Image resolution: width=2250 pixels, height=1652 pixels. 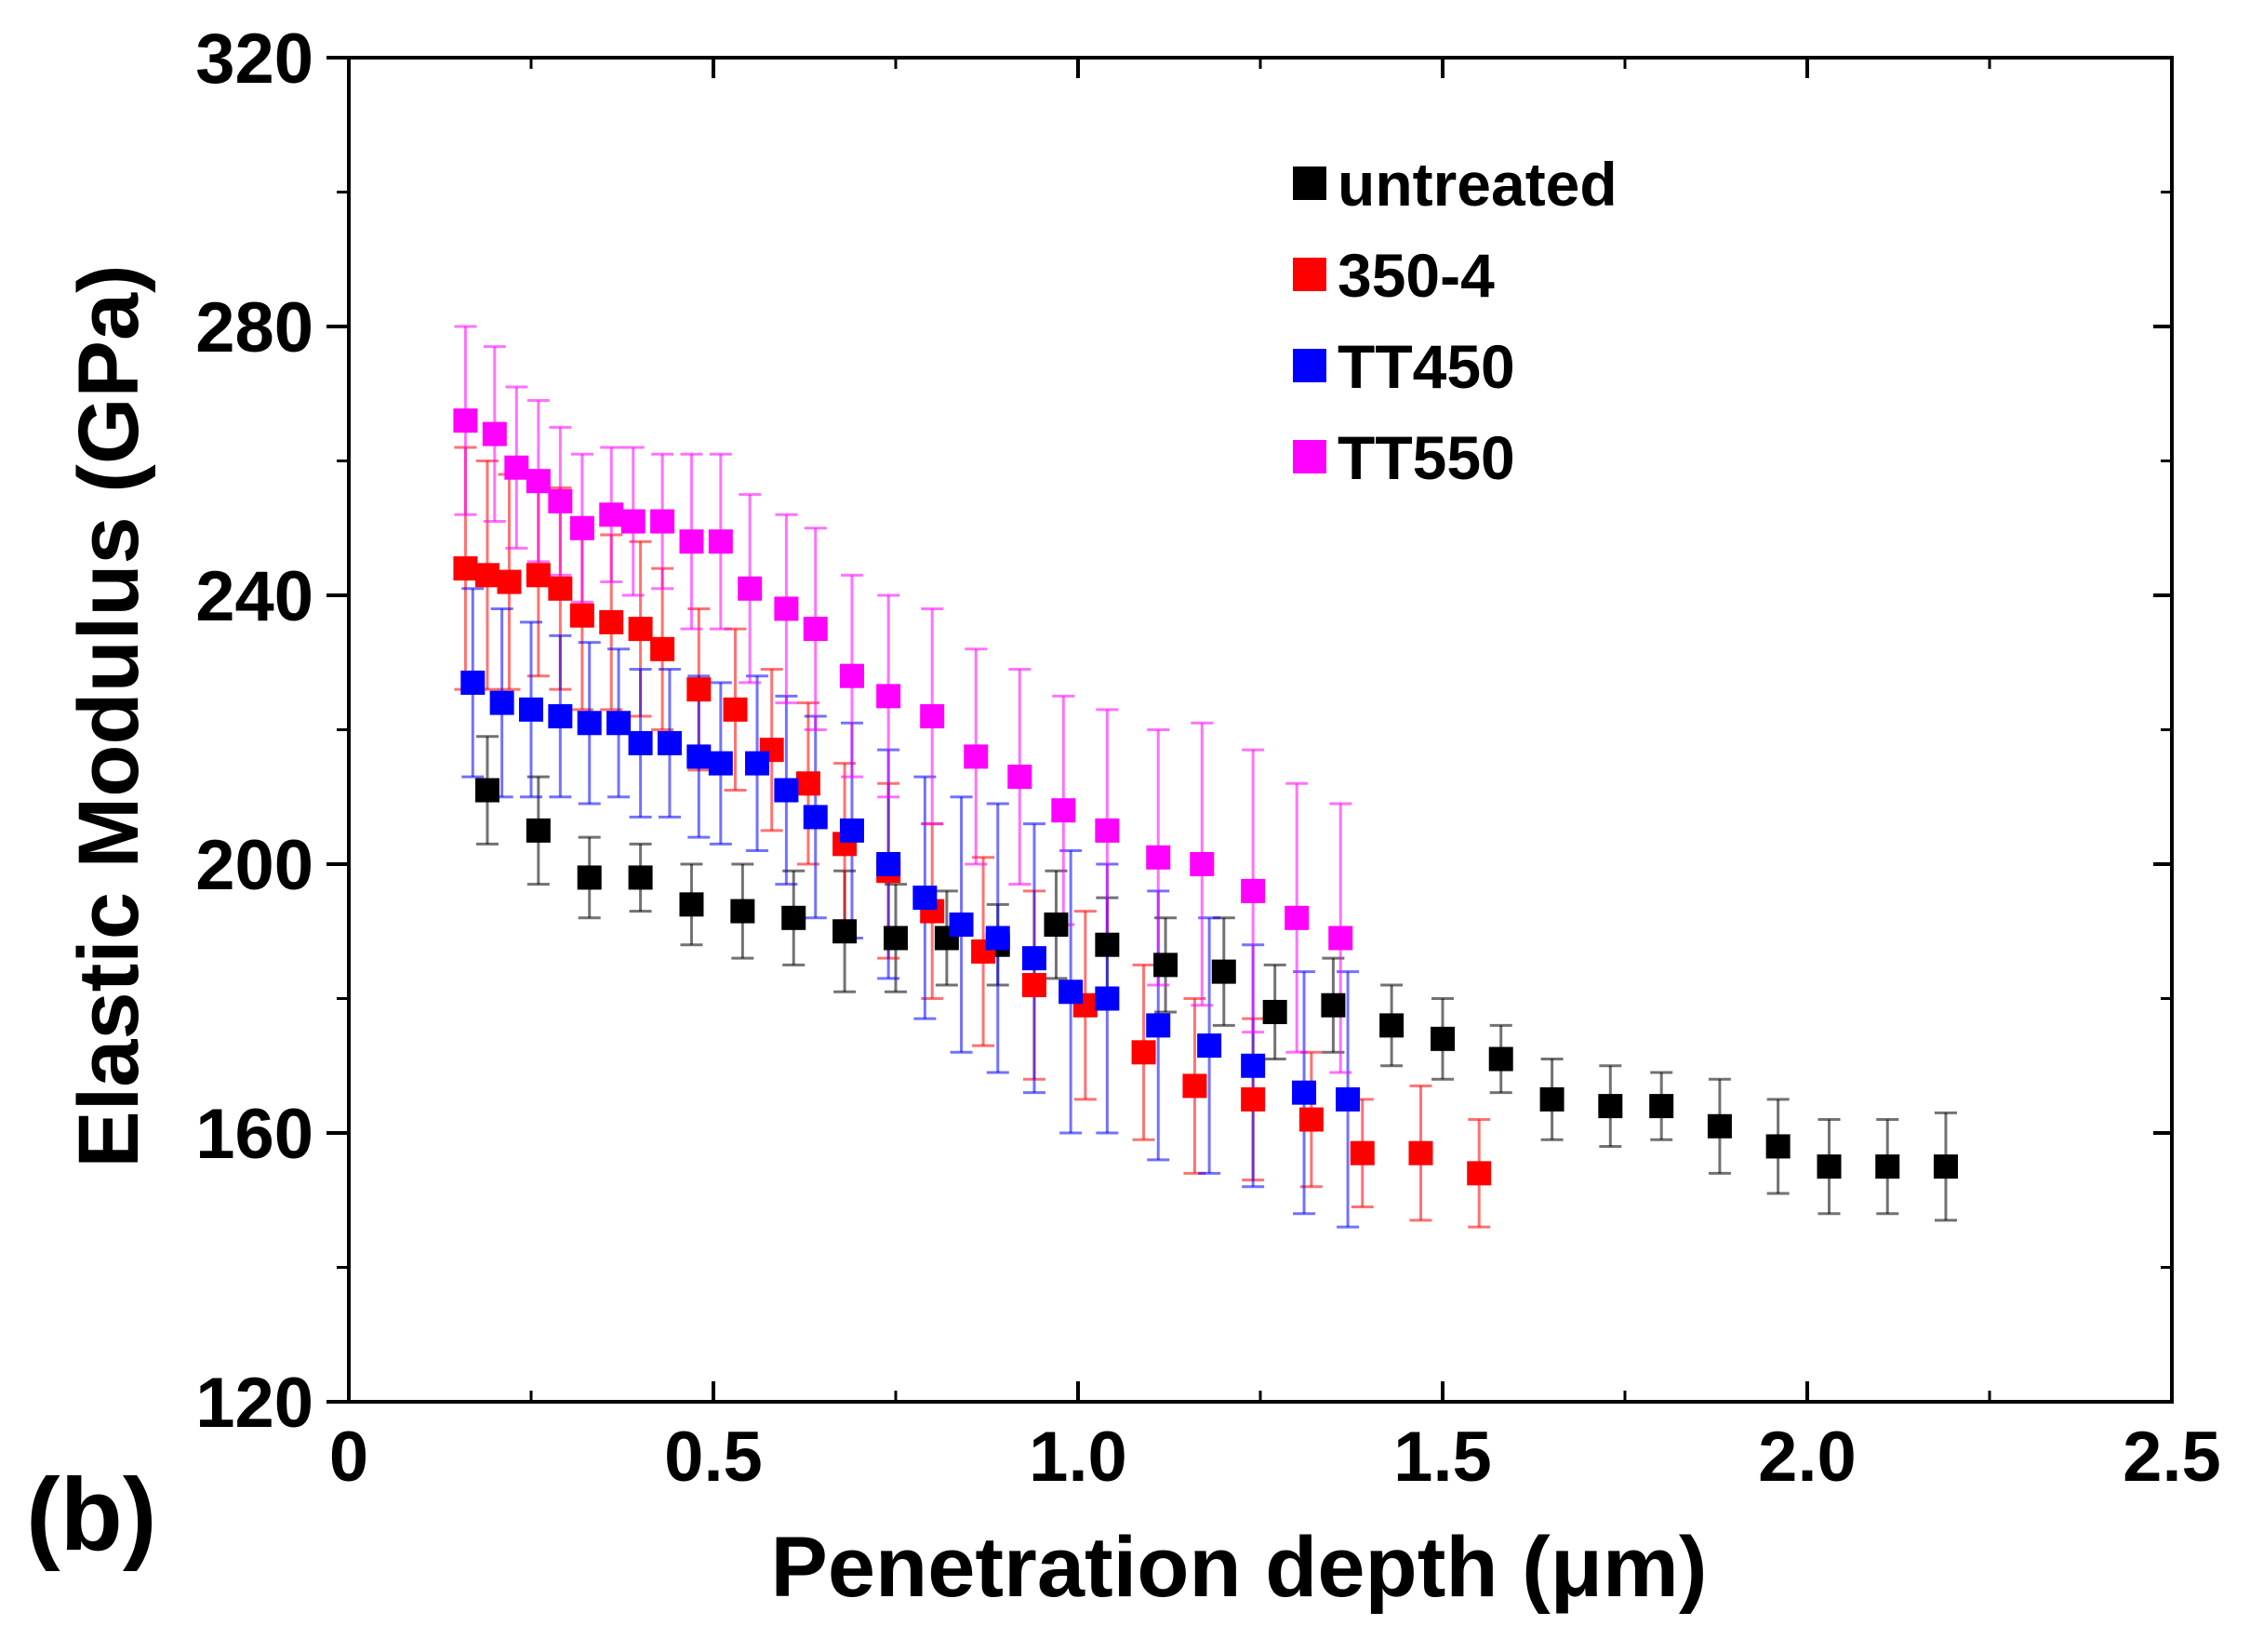 What do you see at coordinates (108, 715) in the screenshot?
I see `y-axis-title: Elastic Modulus (GPa)` at bounding box center [108, 715].